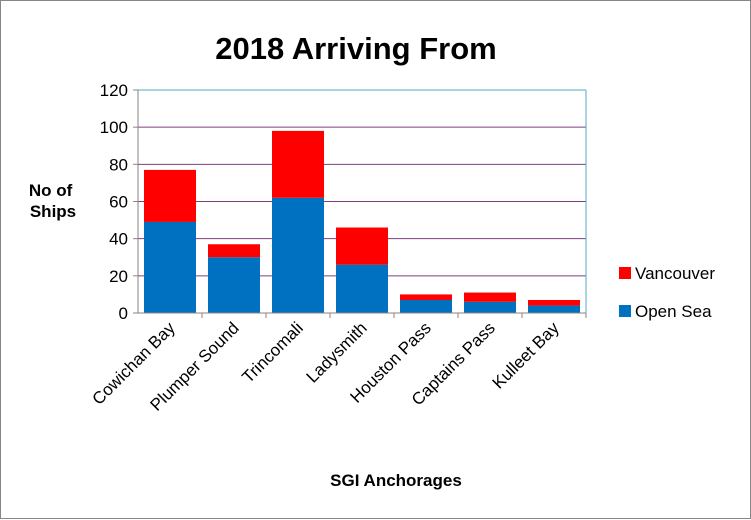 The image size is (751, 520). Describe the element at coordinates (114, 127) in the screenshot. I see `y-tick-label: 100` at that location.